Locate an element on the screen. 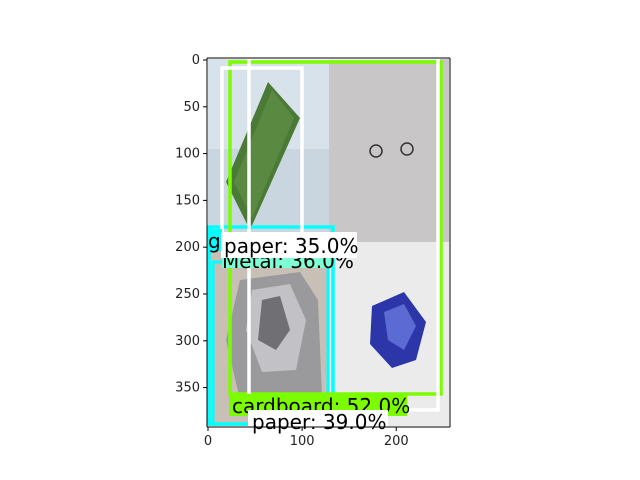 The height and width of the screenshot is (480, 640). paper-bottom-label: paper: 39.0% is located at coordinates (319, 422).